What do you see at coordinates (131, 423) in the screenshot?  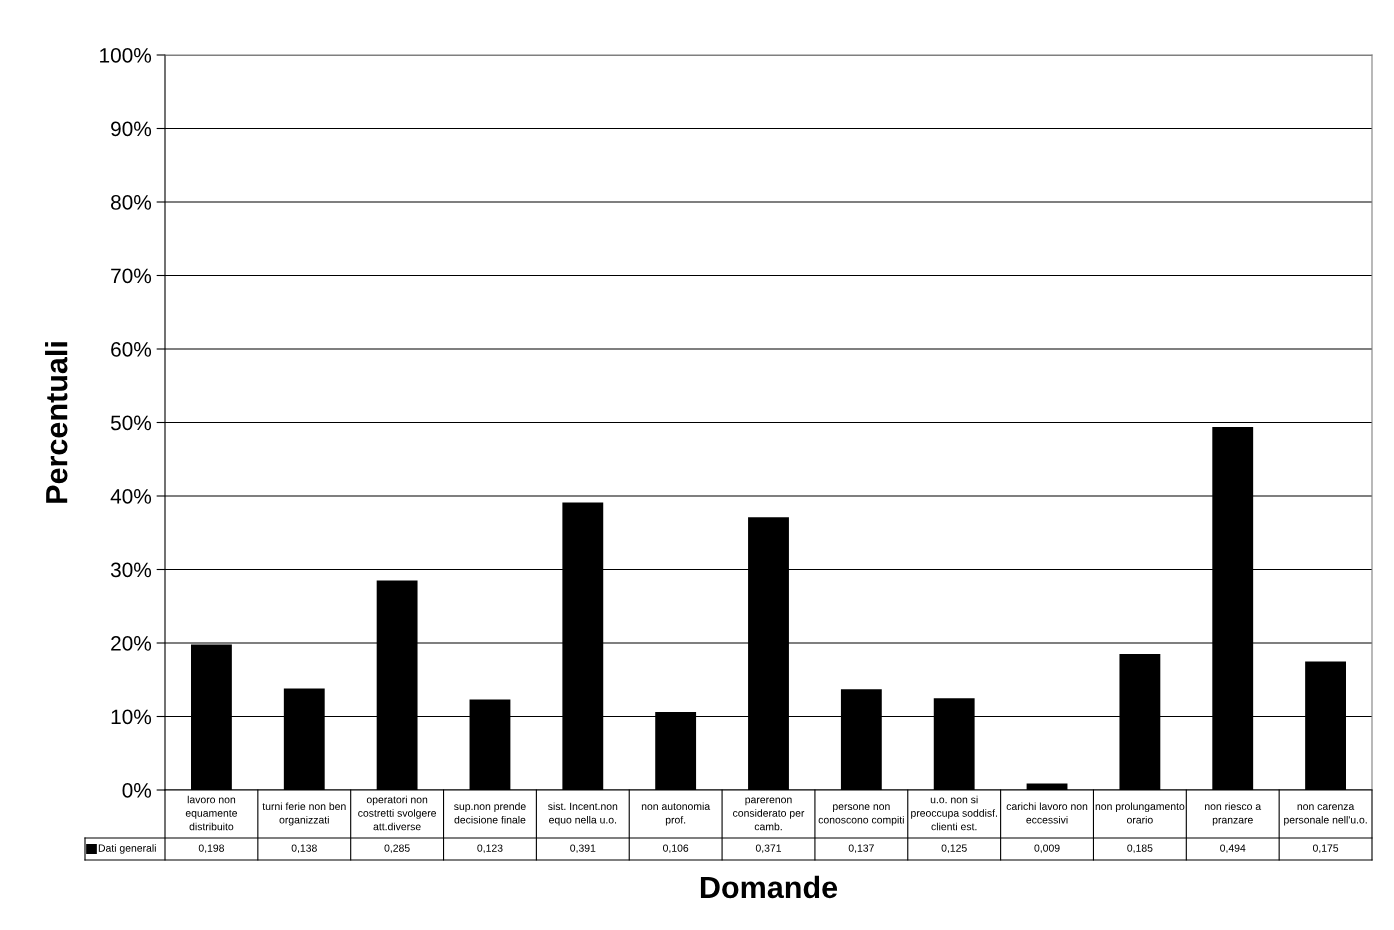 I see `y-tick-label: 50%` at bounding box center [131, 423].